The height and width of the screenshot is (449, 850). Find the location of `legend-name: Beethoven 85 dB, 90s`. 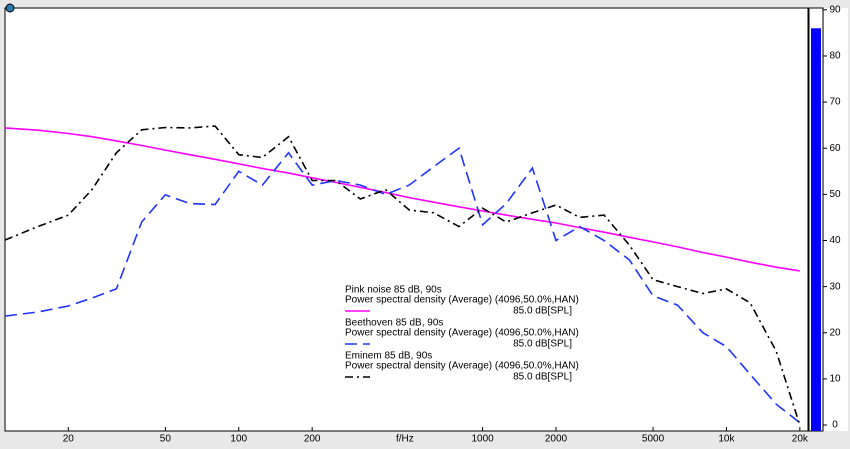

legend-name: Beethoven 85 dB, 90s is located at coordinates (394, 323).